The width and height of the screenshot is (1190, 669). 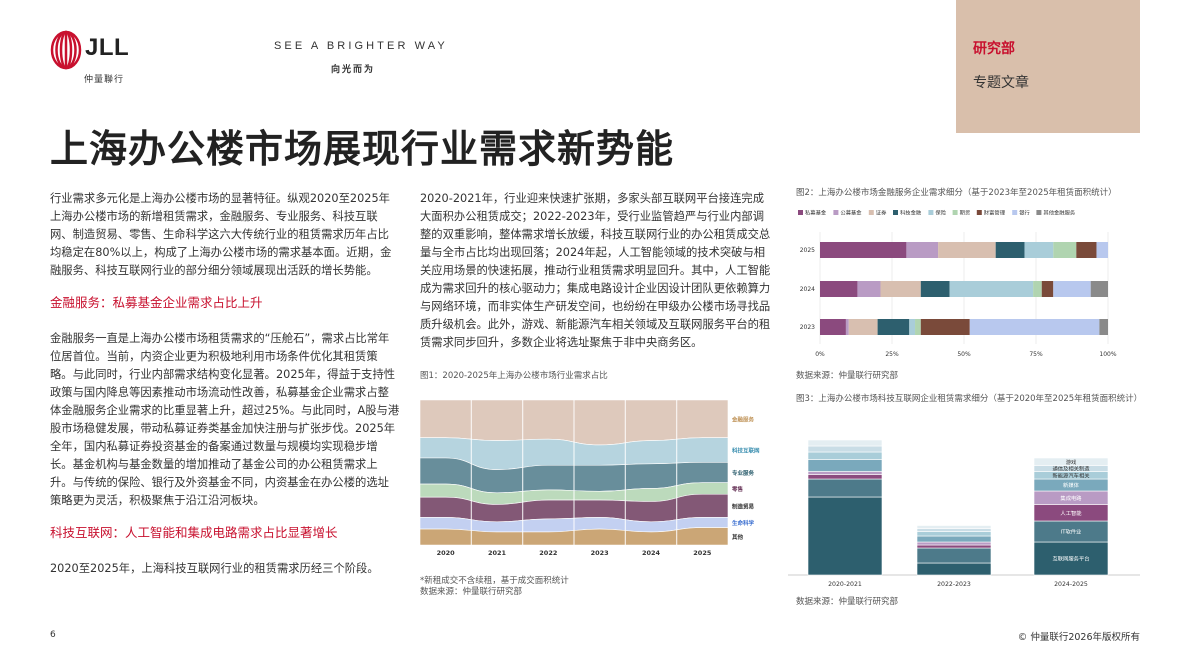 What do you see at coordinates (820, 354) in the screenshot?
I see `fig2-x-tick-0: 0%` at bounding box center [820, 354].